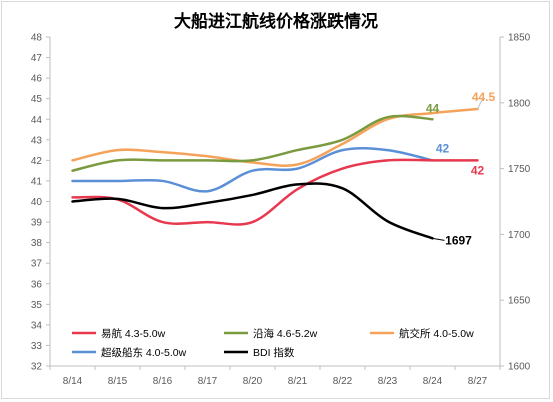 This screenshot has width=553, height=402. Describe the element at coordinates (388, 381) in the screenshot. I see `x-tick-label: 8/23` at that location.